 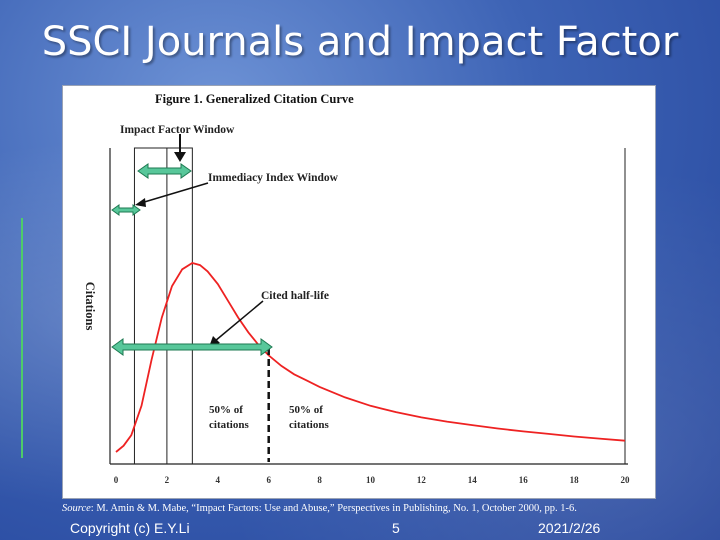 What do you see at coordinates (319, 480) in the screenshot?
I see `x-tick-label: 8` at bounding box center [319, 480].